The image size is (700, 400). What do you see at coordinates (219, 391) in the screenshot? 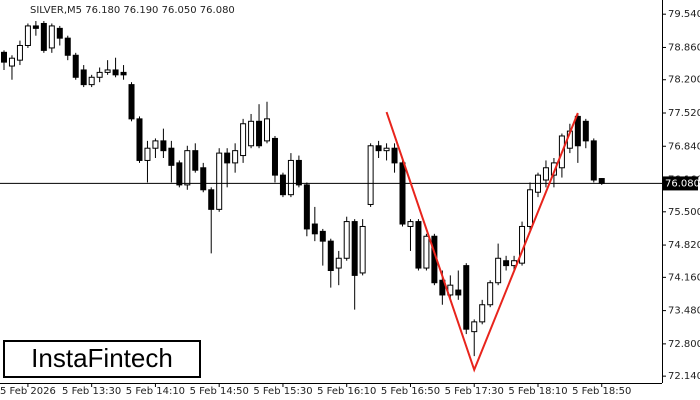
I see `x-tick-label: 5 Feb 14:50` at bounding box center [219, 391].